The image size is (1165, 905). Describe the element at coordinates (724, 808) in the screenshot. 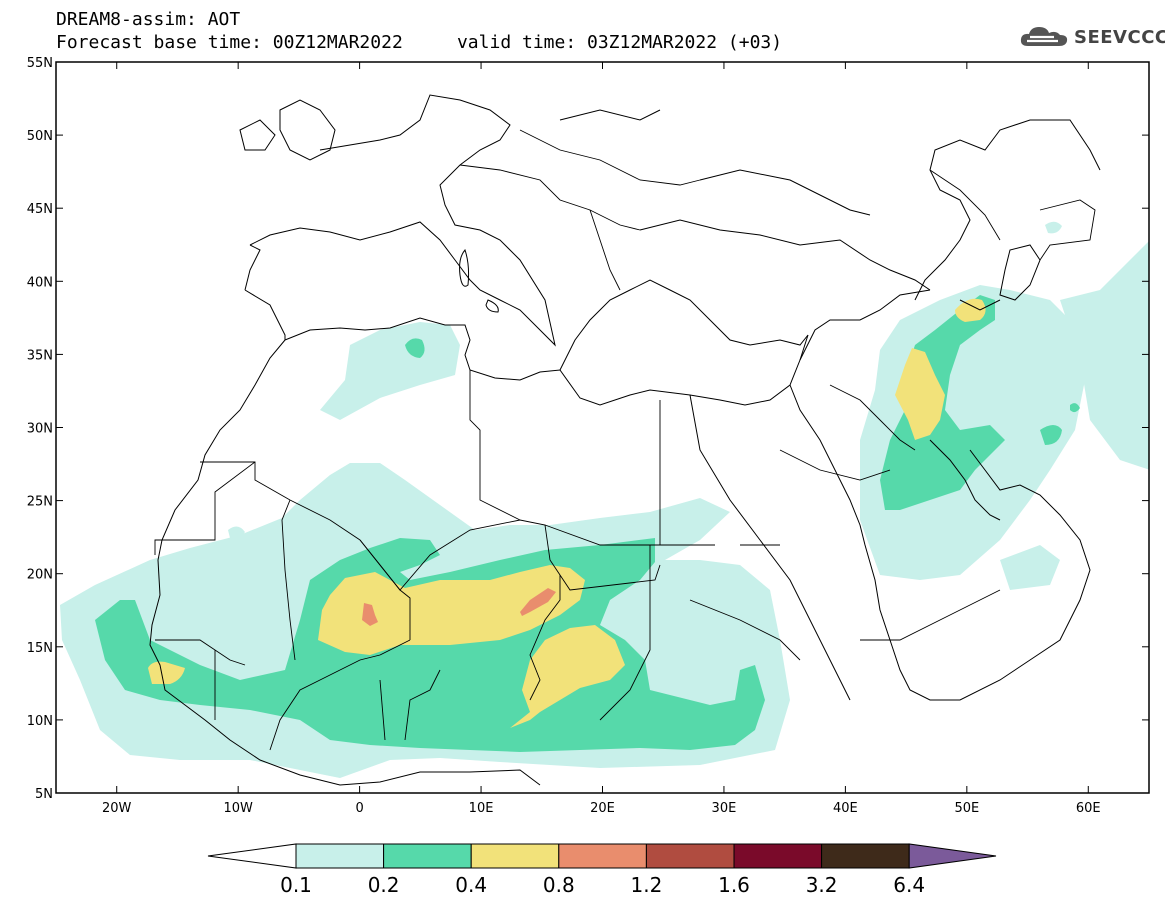

I see `lon-label: 30E` at that location.